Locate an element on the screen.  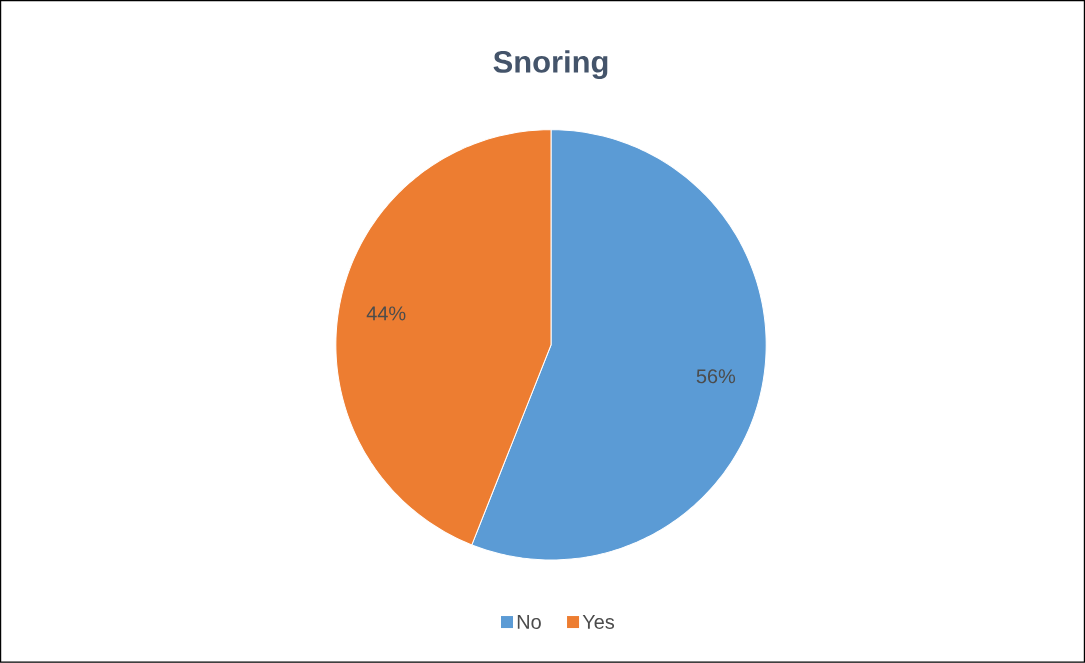
legend-label: Yes is located at coordinates (598, 622).